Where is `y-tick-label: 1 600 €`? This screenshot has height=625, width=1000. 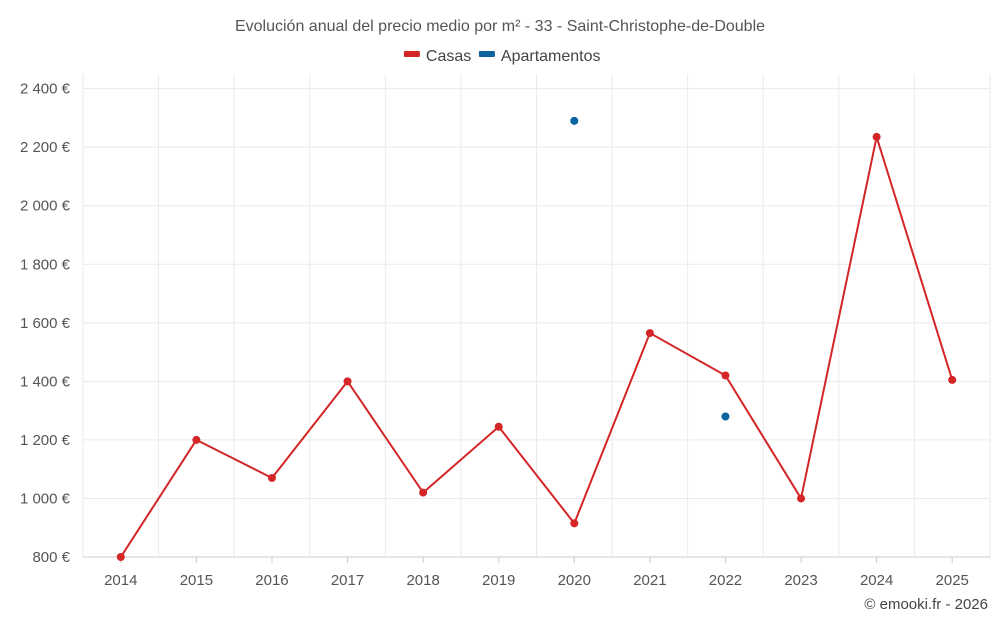
y-tick-label: 1 600 € is located at coordinates (45, 323).